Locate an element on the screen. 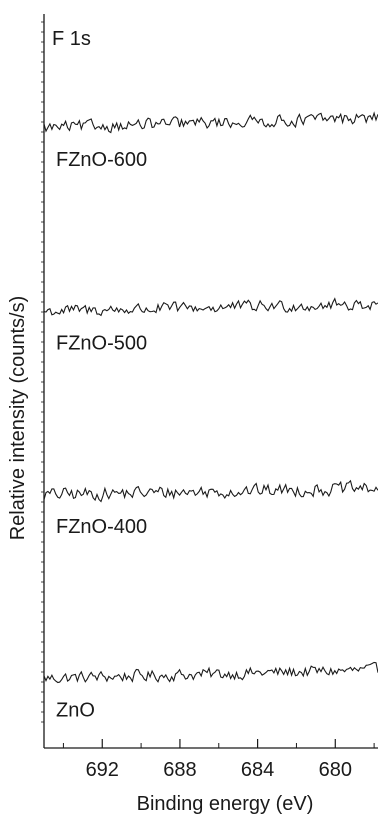 Image resolution: width=378 pixels, height=825 pixels. series-label: FZnO-500 is located at coordinates (101, 343).